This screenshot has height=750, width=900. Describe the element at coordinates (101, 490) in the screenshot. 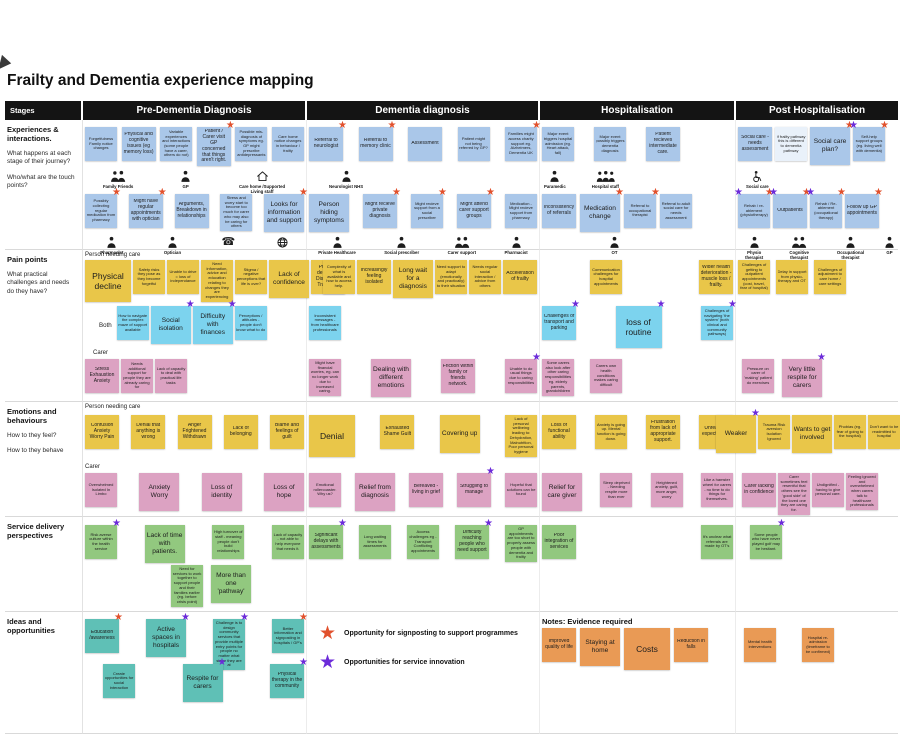

I see `sticky-note: Overwhelmed Isolated In Limbo` at that location.